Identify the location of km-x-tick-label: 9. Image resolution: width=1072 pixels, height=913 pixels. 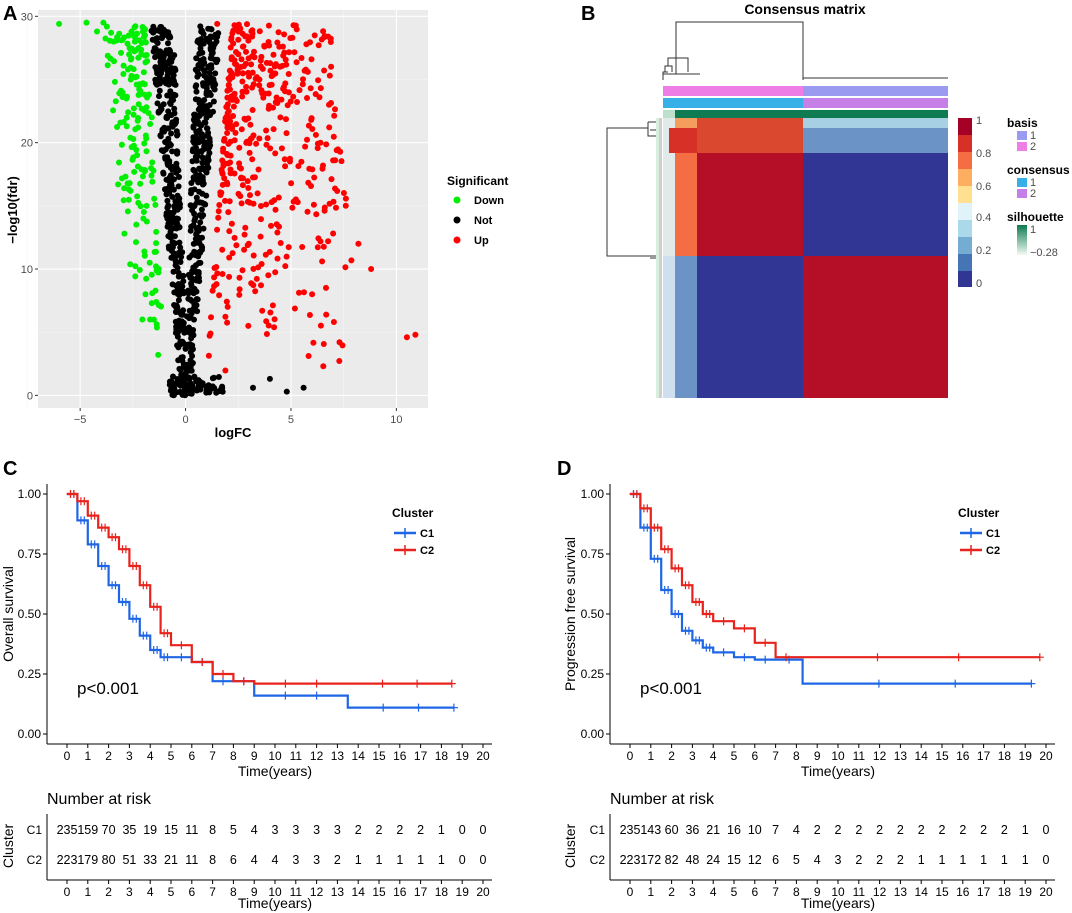
(817, 756).